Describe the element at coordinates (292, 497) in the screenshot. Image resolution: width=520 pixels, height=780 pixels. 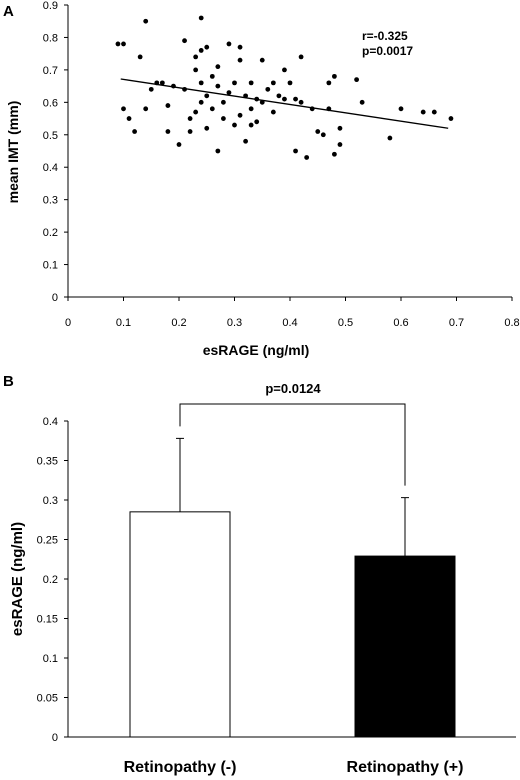
I see `error-bars` at that location.